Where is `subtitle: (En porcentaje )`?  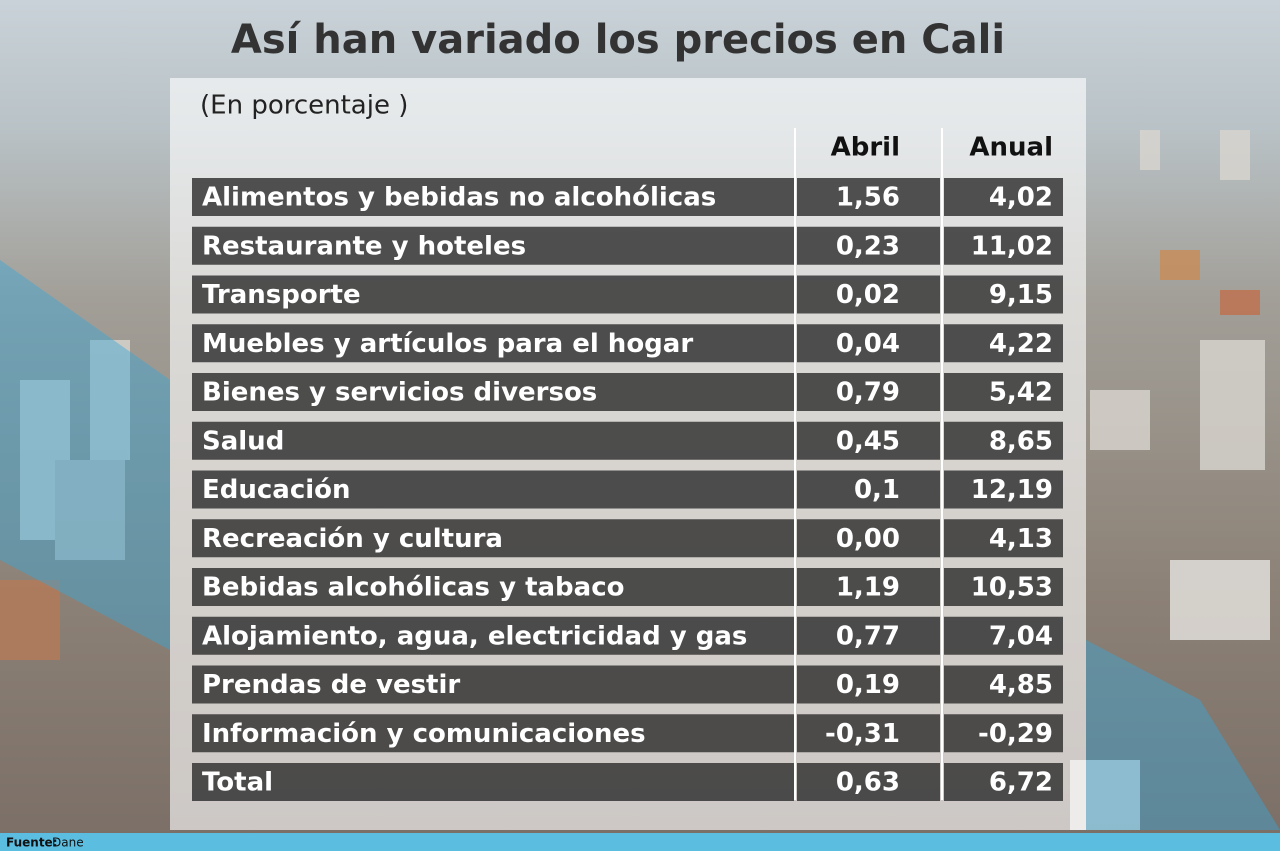 subtitle: (En porcentaje ) is located at coordinates (304, 106).